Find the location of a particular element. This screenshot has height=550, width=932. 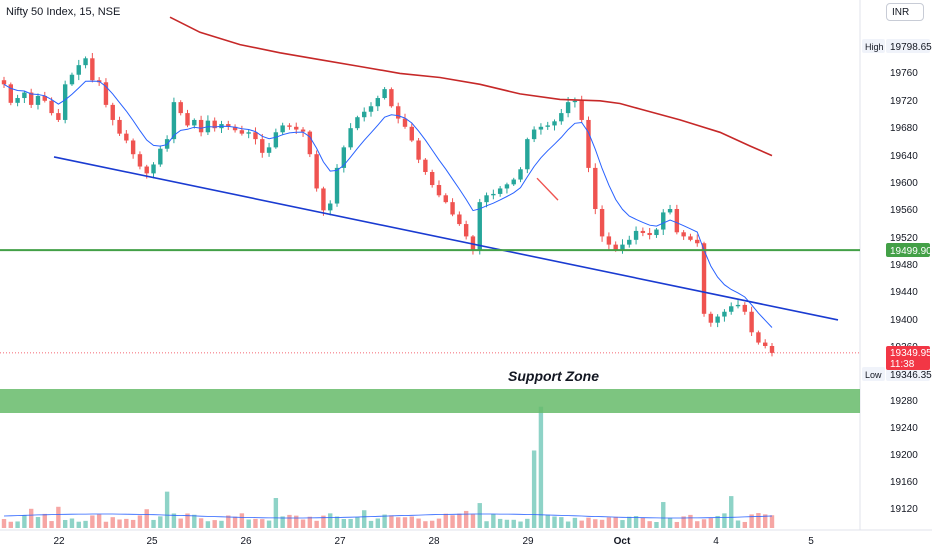

price-tick-label: 19520 is located at coordinates (904, 238).